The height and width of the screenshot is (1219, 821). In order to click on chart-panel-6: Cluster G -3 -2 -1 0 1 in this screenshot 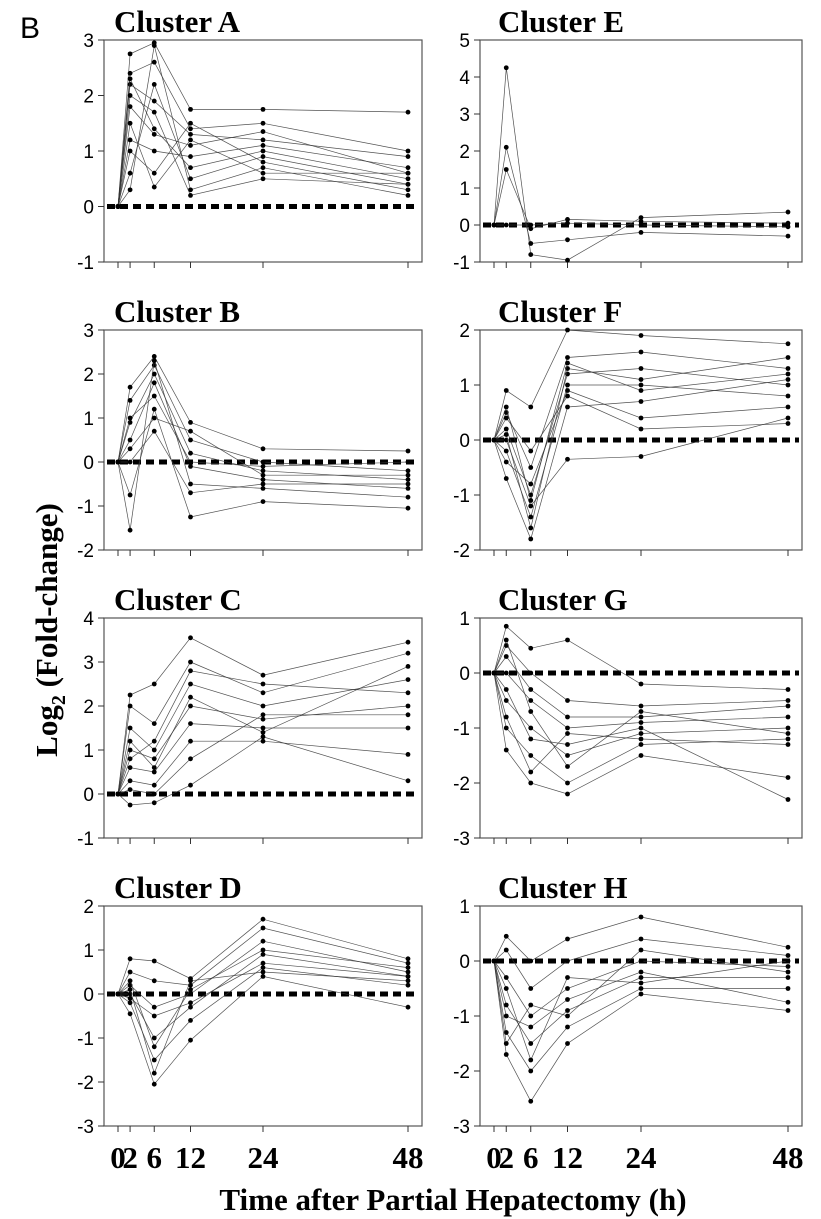, I will do `click(628, 716)`.